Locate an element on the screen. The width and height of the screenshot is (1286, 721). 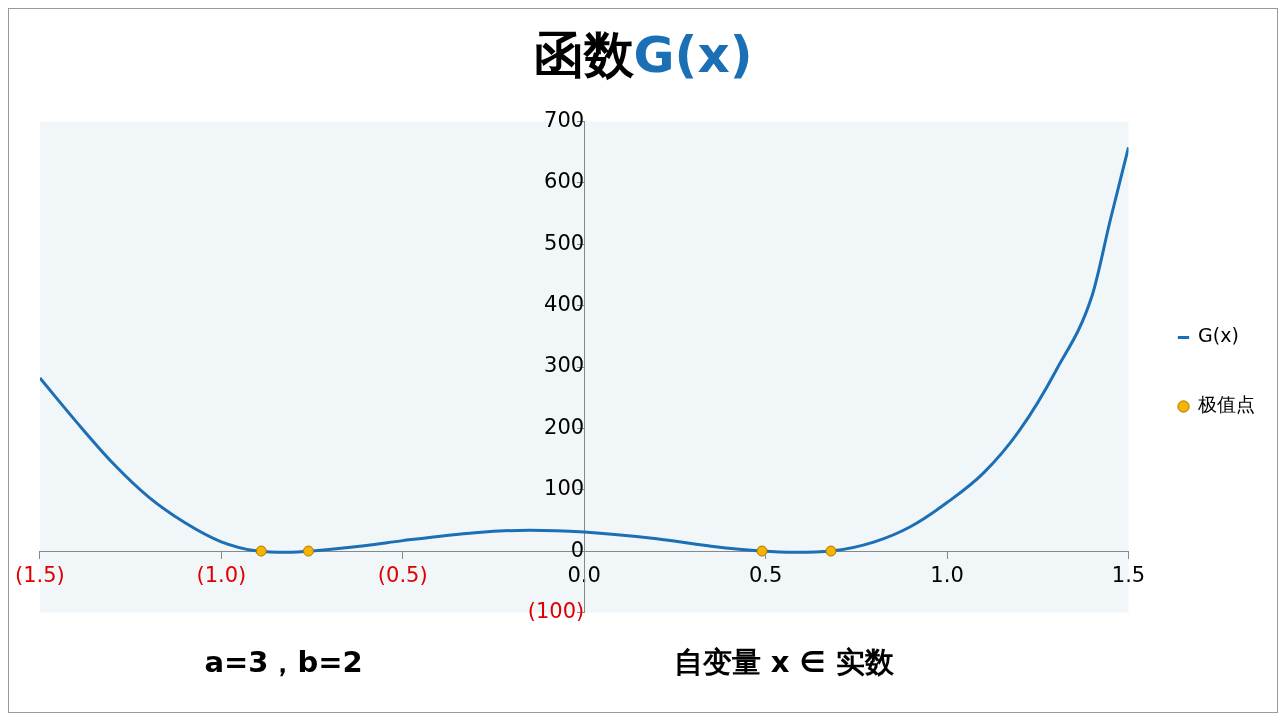
y-tick-label: 200 is located at coordinates (564, 426).